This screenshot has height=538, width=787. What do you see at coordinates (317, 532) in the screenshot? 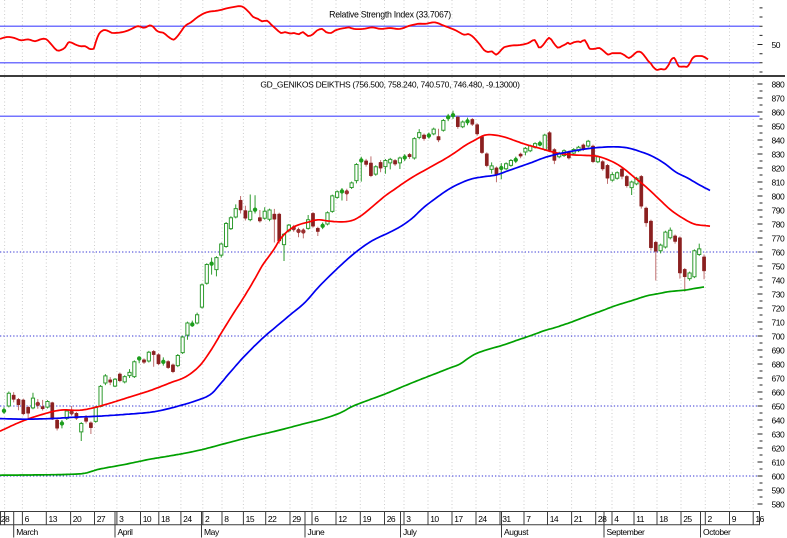
I see `svg-text: June` at bounding box center [317, 532].